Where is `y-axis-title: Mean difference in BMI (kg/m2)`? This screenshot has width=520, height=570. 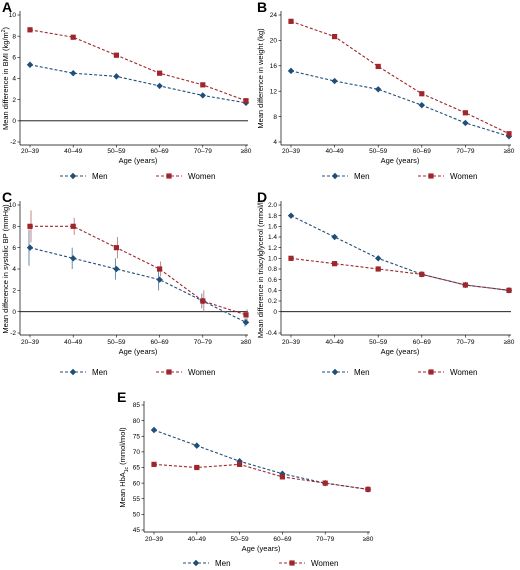
y-axis-title: Mean difference in BMI (kg/m2) is located at coordinates (5, 78).